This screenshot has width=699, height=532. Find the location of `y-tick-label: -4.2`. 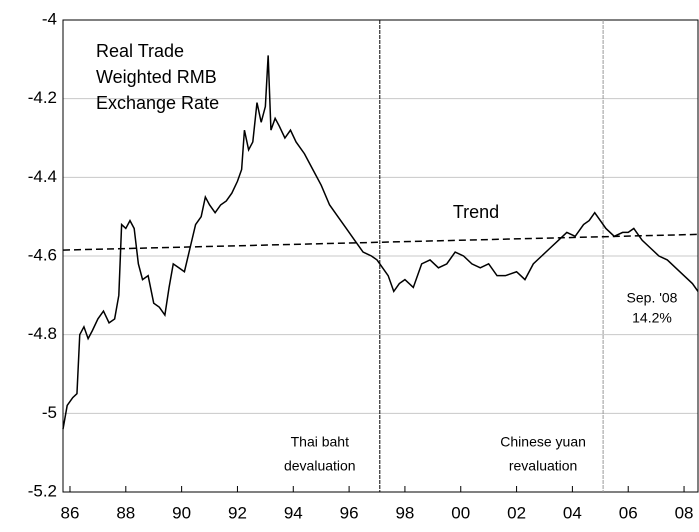

y-tick-label: -4.2 is located at coordinates (42, 97).